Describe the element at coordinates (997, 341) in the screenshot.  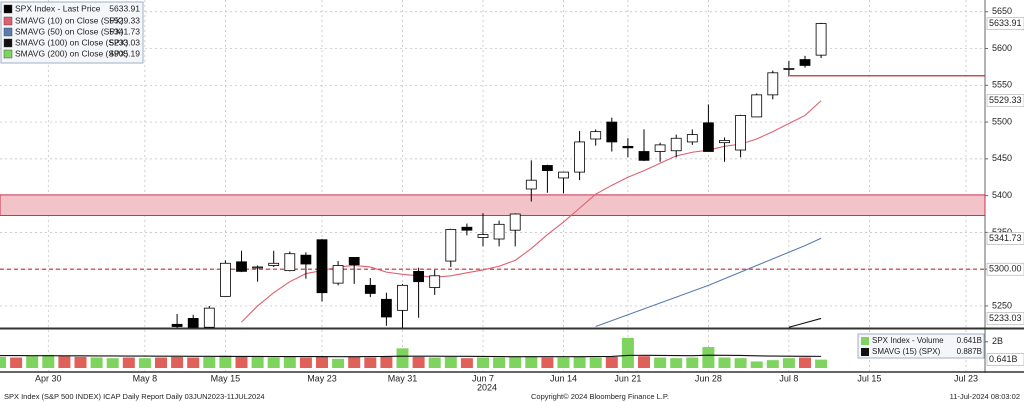
I see `y2-tick-label: 2B` at that location.